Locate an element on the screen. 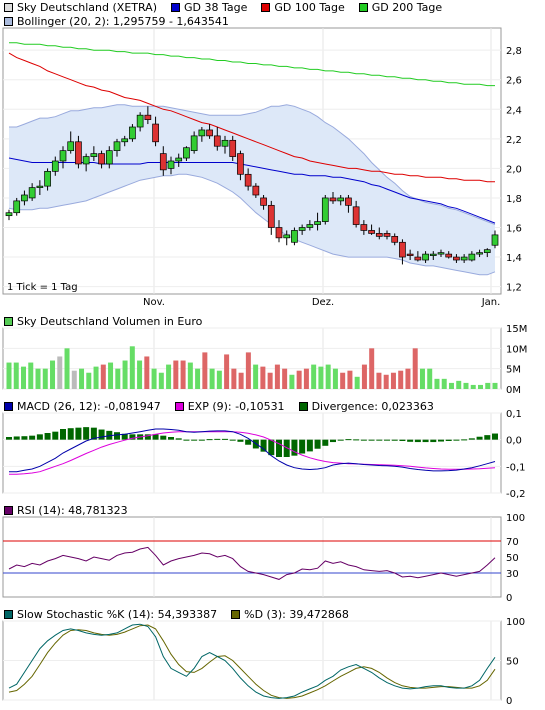 The height and width of the screenshot is (710, 545). macd-swatch is located at coordinates (179, 406).